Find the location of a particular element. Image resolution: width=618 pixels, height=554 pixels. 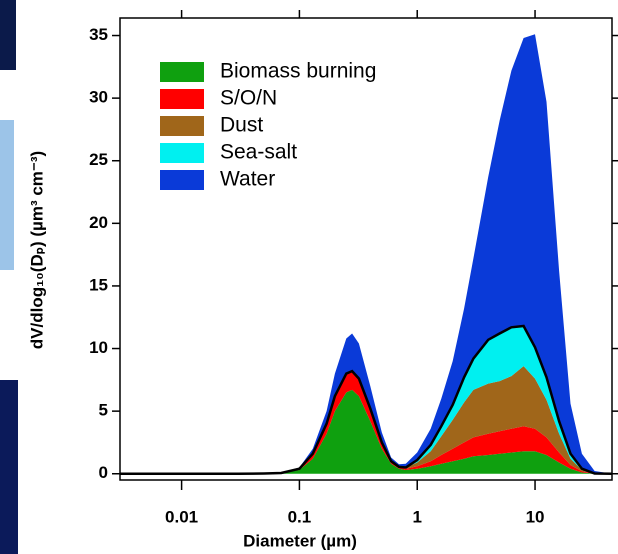

y-axis-label: dV/dlog₁₀(Dₚ) (µm³ cm⁻³) is located at coordinates (36, 250).